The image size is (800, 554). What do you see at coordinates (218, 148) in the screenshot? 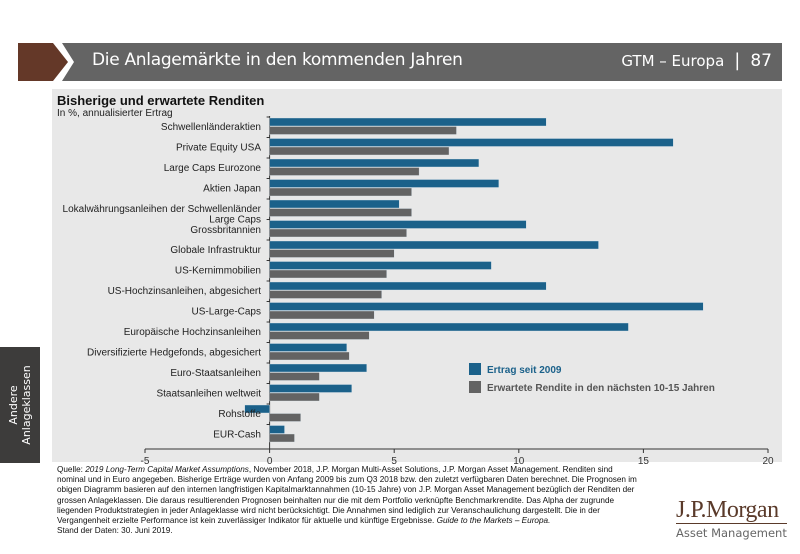
I see `category-label: Private Equity USA` at bounding box center [218, 148].